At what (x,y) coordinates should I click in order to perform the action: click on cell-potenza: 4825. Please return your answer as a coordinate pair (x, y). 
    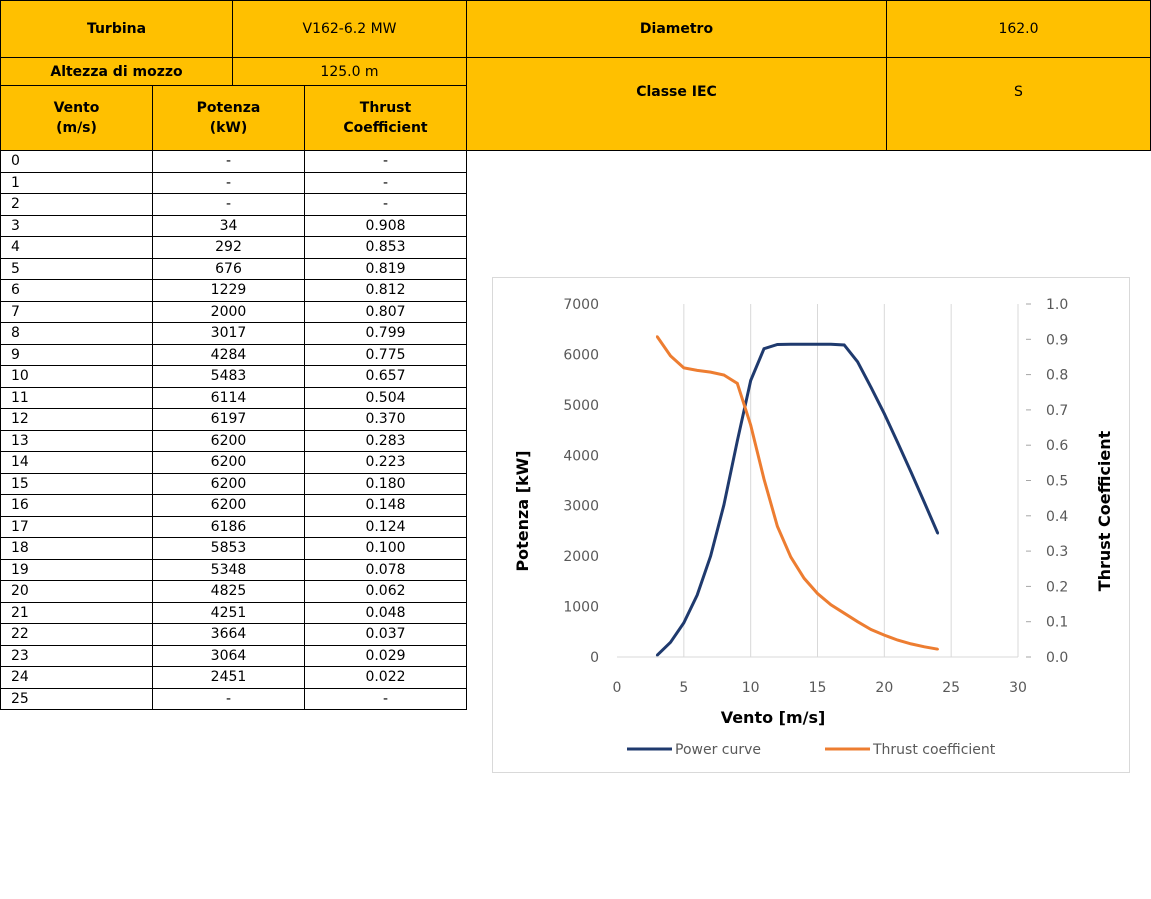
    Looking at the image, I should click on (228, 591).